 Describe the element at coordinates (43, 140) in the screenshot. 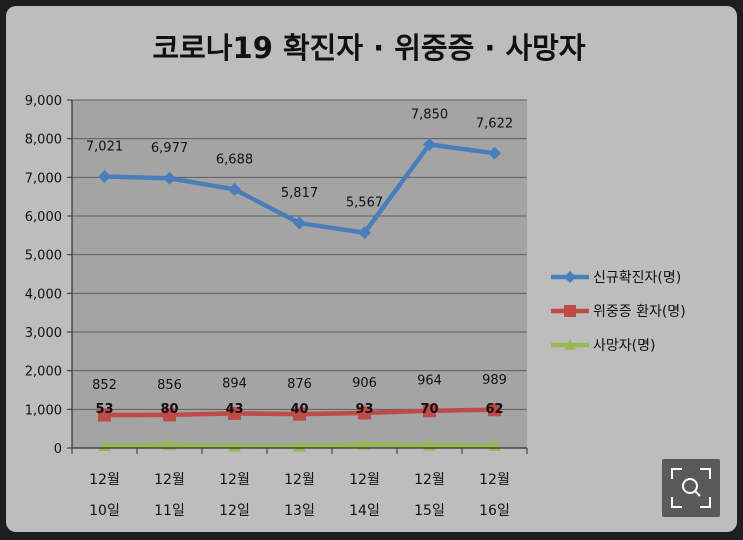

I see `y-tick-label: 8,000` at that location.